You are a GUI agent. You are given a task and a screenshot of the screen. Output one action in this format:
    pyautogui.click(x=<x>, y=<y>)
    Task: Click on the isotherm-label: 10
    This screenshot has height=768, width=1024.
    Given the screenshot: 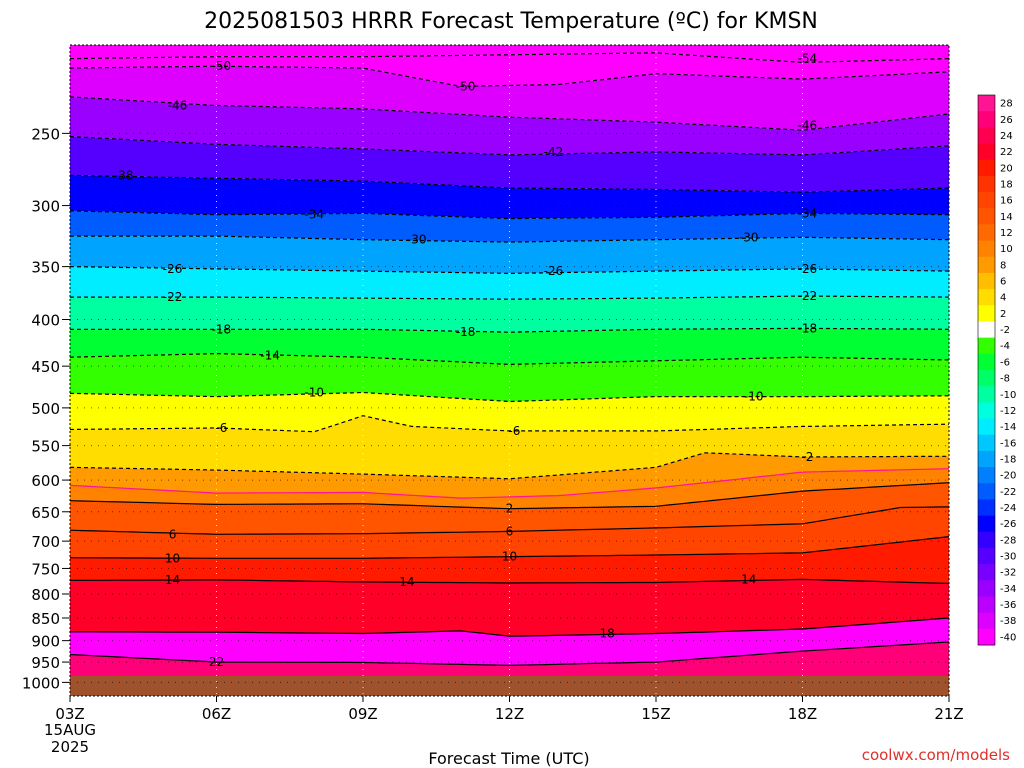 What is the action you would take?
    pyautogui.click(x=172, y=558)
    